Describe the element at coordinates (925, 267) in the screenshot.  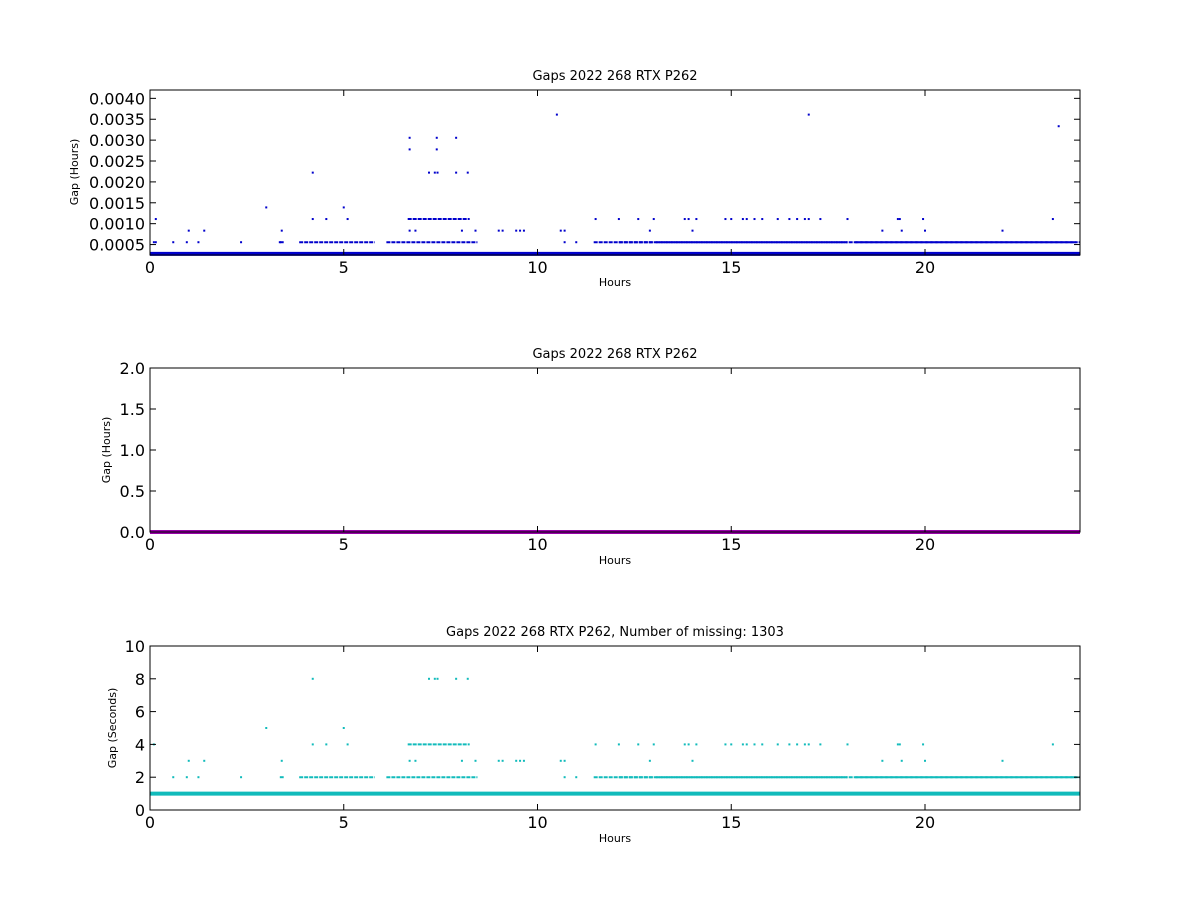
I see `chart-1-xtick-label: 20` at that location.